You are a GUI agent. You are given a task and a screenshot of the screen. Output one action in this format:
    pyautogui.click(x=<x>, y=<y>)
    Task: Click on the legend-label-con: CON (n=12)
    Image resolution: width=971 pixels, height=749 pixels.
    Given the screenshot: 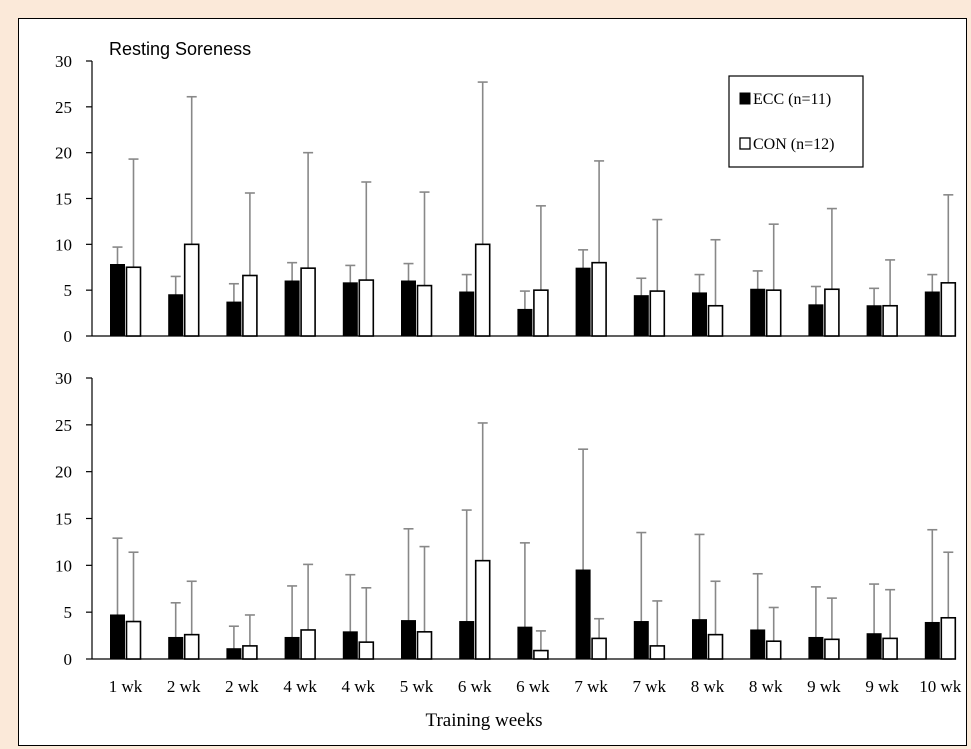 What is the action you would take?
    pyautogui.click(x=793, y=144)
    